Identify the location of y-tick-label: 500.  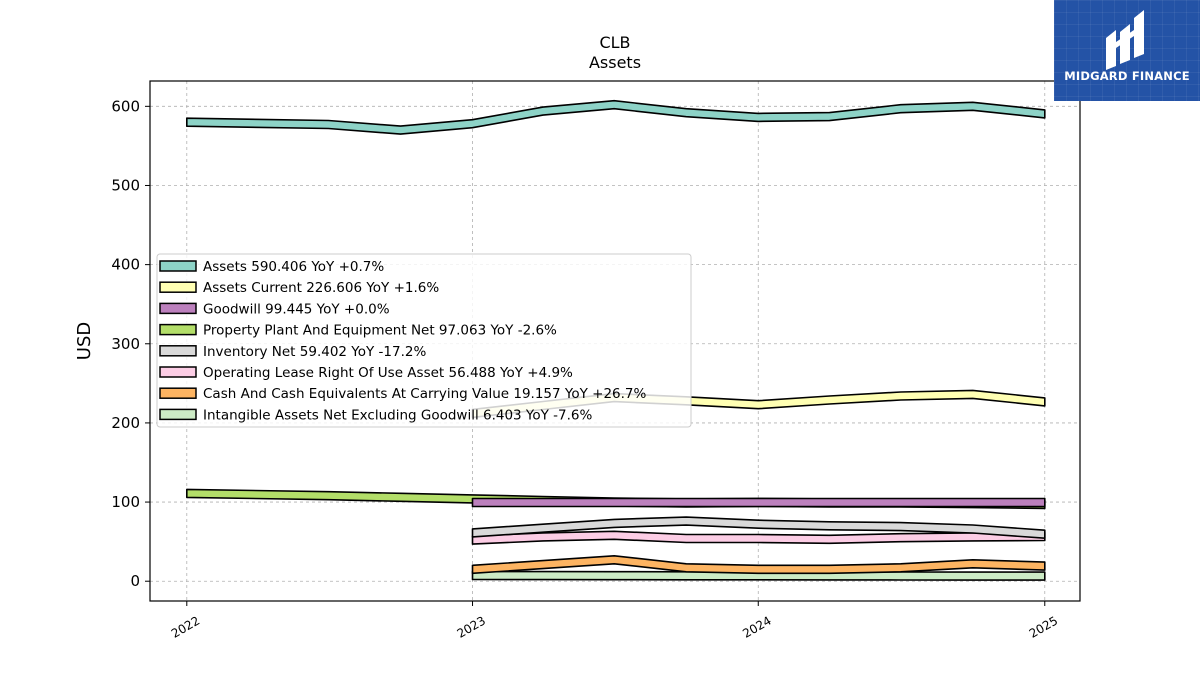
(125, 185).